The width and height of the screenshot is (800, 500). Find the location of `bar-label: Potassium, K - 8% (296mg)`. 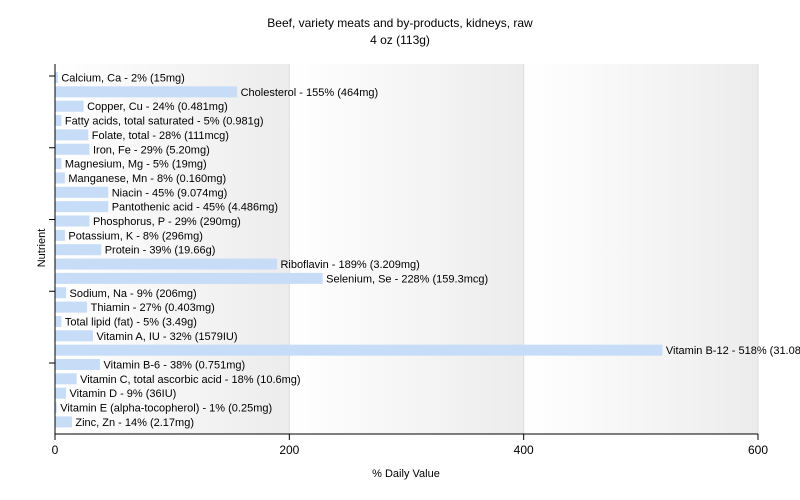

bar-label: Potassium, K - 8% (296mg) is located at coordinates (135, 236).